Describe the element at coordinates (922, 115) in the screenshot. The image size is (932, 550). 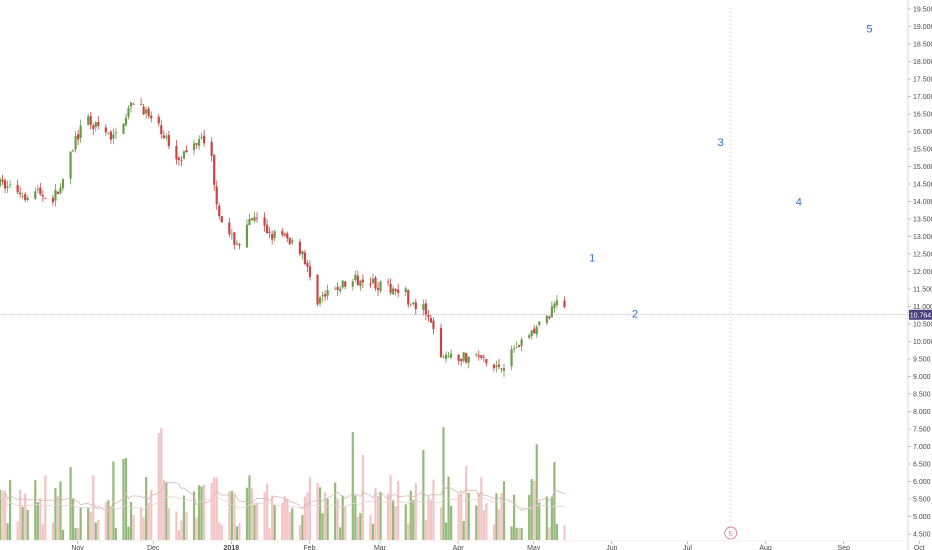
I see `price-tick-label: 16.500` at that location.